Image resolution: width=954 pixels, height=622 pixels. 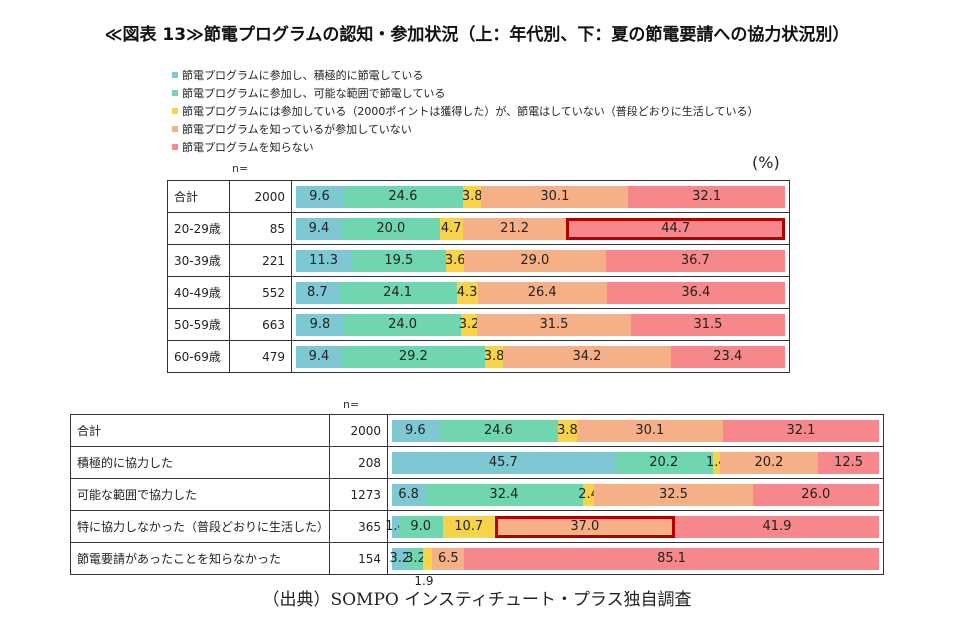 I want to click on stacked-bar: 11.3 19.5 3.6 29.0 36.7, so click(x=540, y=260).